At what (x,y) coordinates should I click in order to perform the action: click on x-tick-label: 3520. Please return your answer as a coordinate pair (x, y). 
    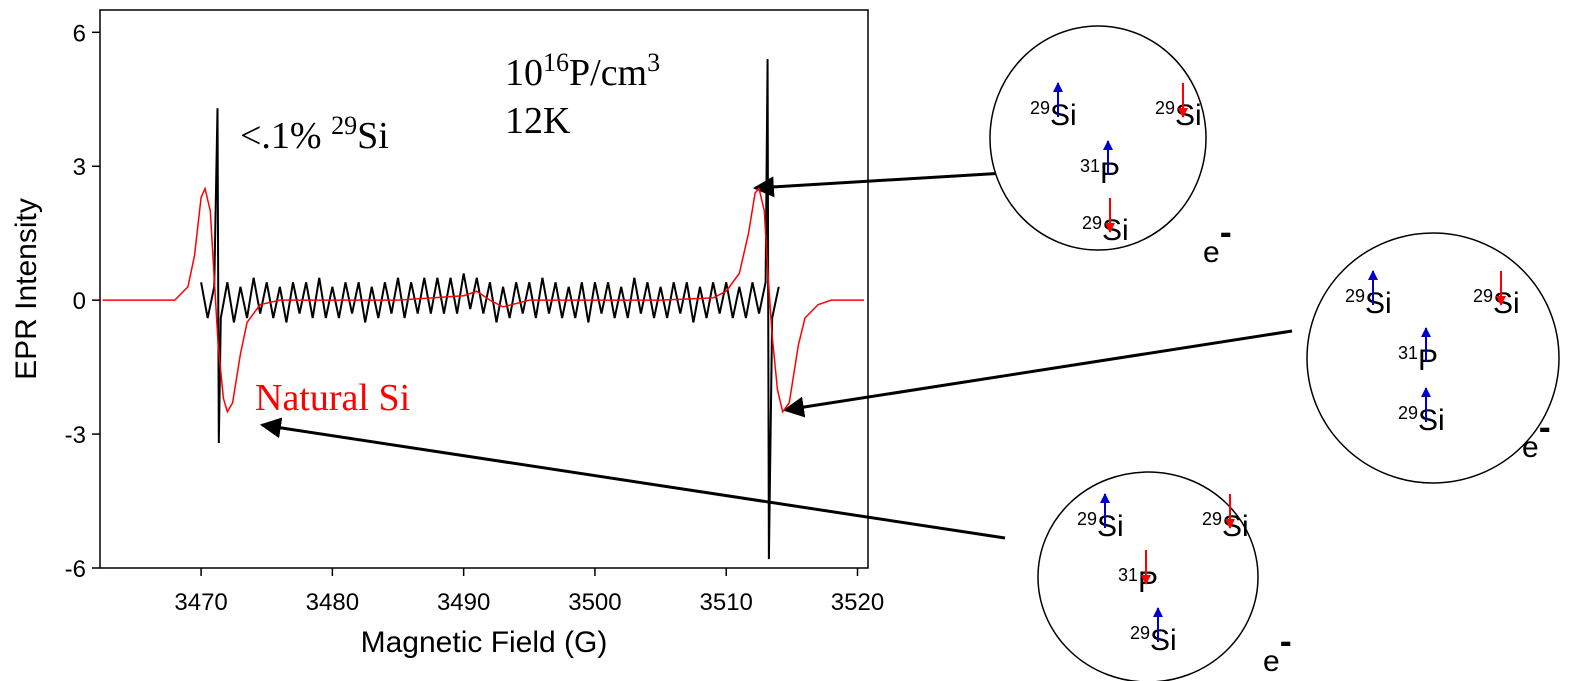
    Looking at the image, I should click on (857, 602).